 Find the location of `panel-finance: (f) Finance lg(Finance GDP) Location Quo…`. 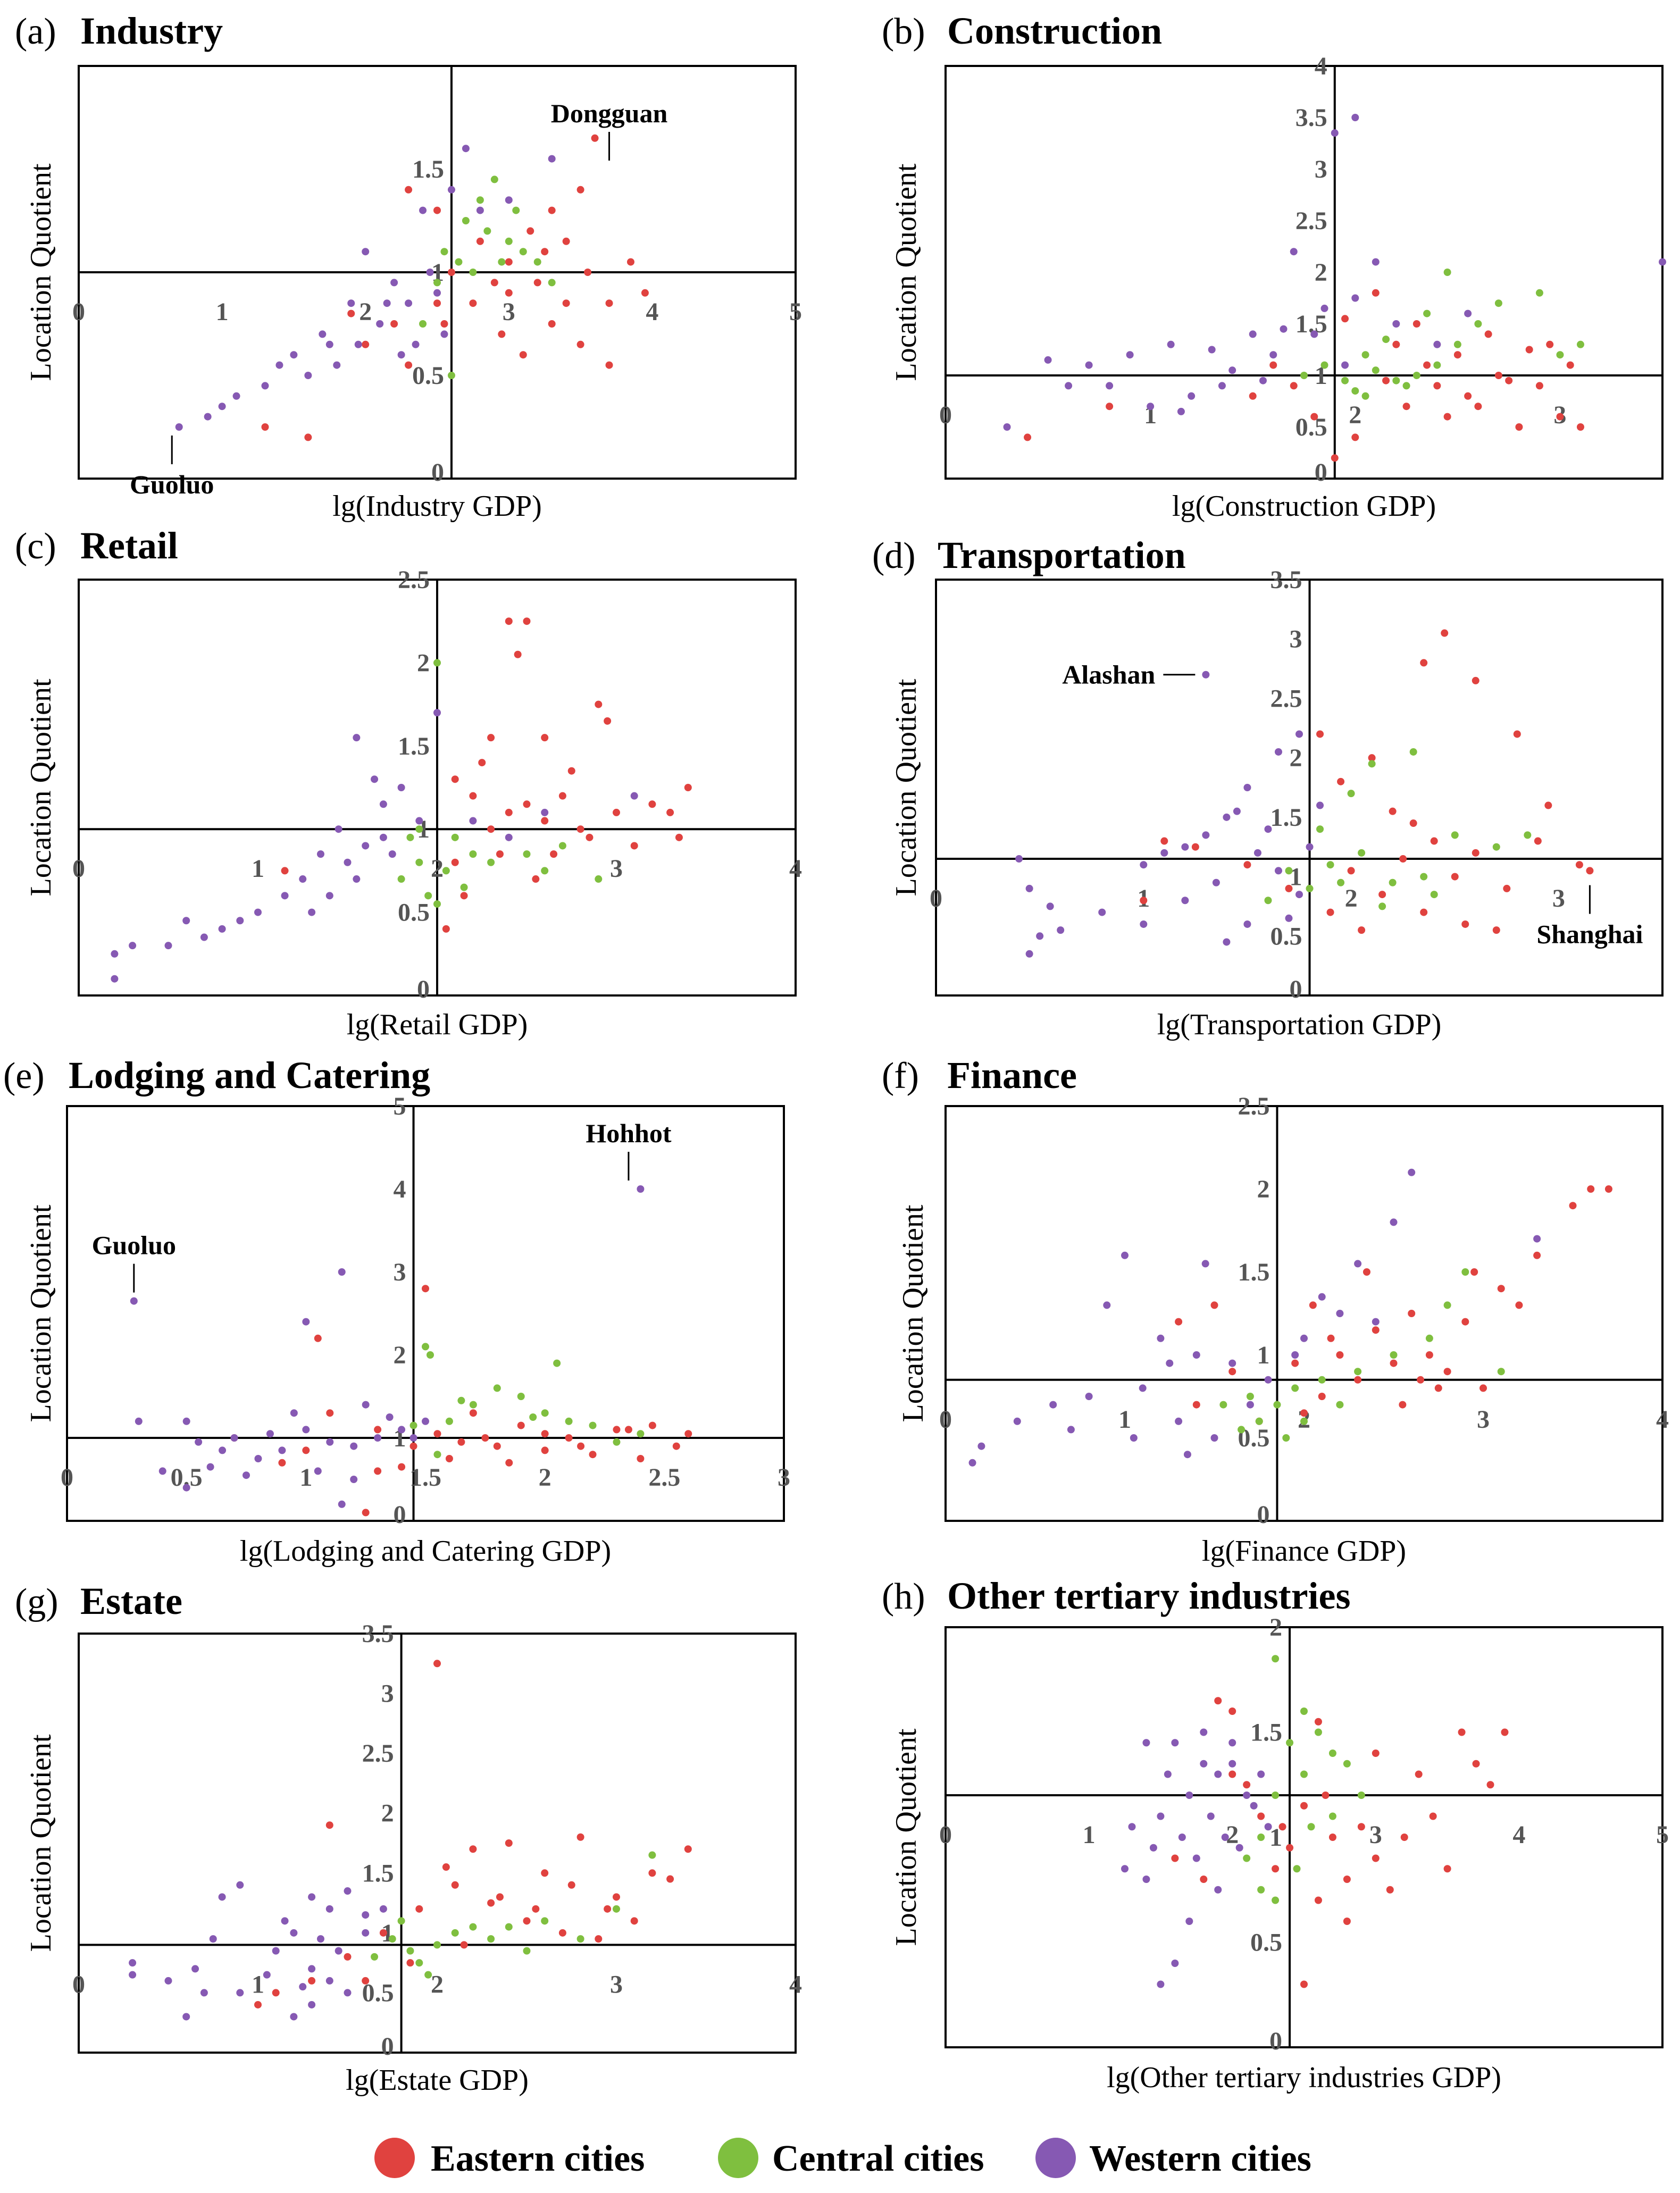

panel-finance: (f) Finance lg(Finance GDP) Location Quo… is located at coordinates (1276, 1311).